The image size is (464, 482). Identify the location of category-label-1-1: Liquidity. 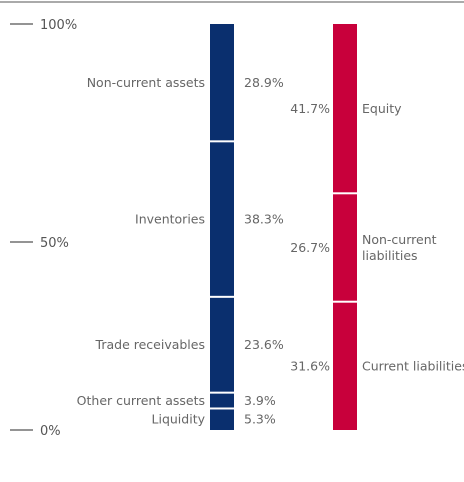
(179, 419).